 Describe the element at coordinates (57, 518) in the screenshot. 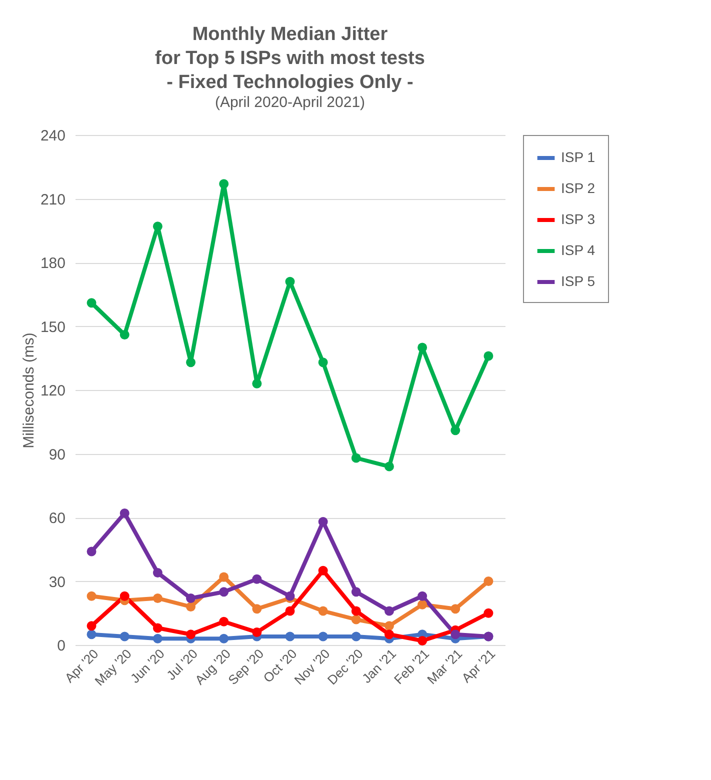

I see `y-tick-label: 60` at that location.